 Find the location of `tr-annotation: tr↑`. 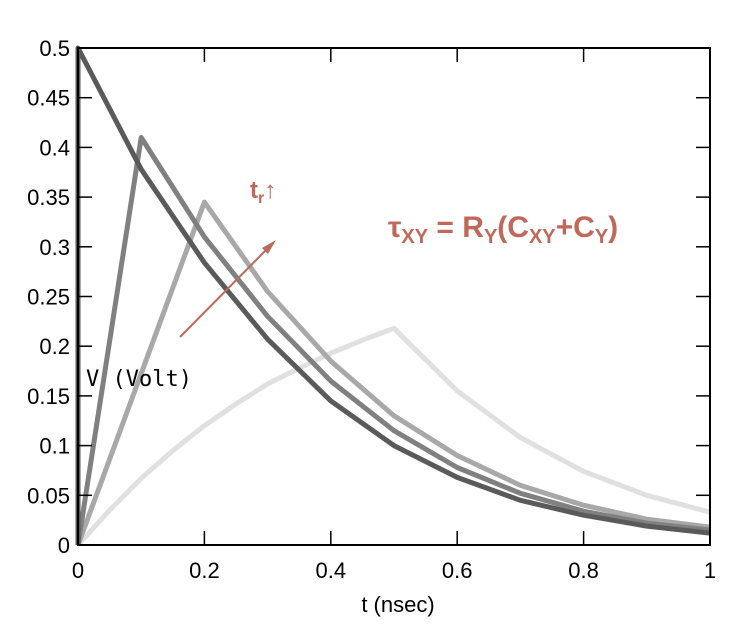

tr-annotation: tr↑ is located at coordinates (263, 192).